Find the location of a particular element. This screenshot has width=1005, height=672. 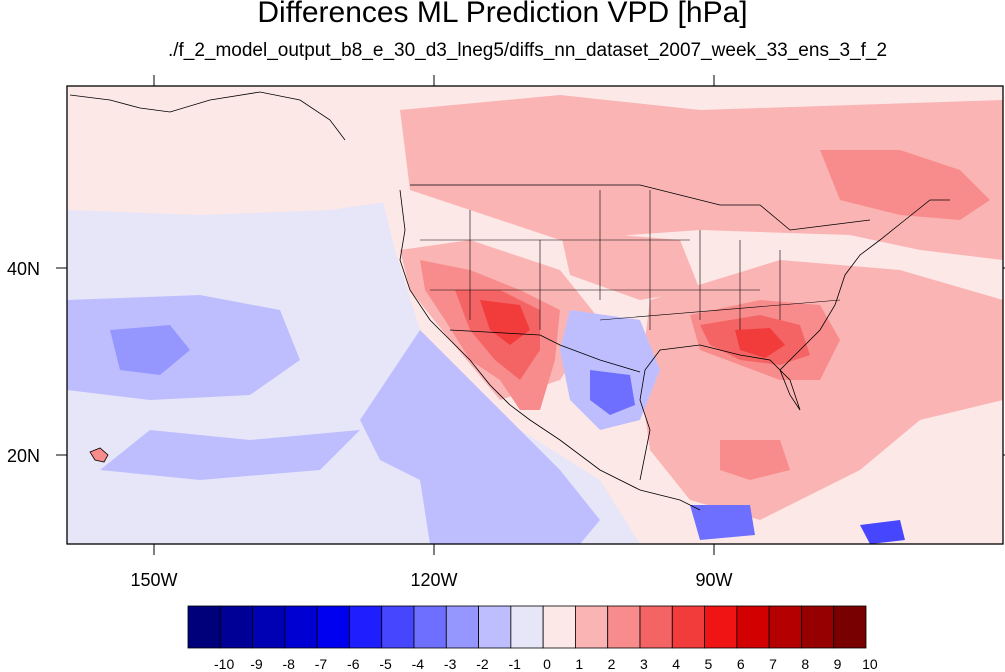

colorbar-label: -9 is located at coordinates (256, 664).